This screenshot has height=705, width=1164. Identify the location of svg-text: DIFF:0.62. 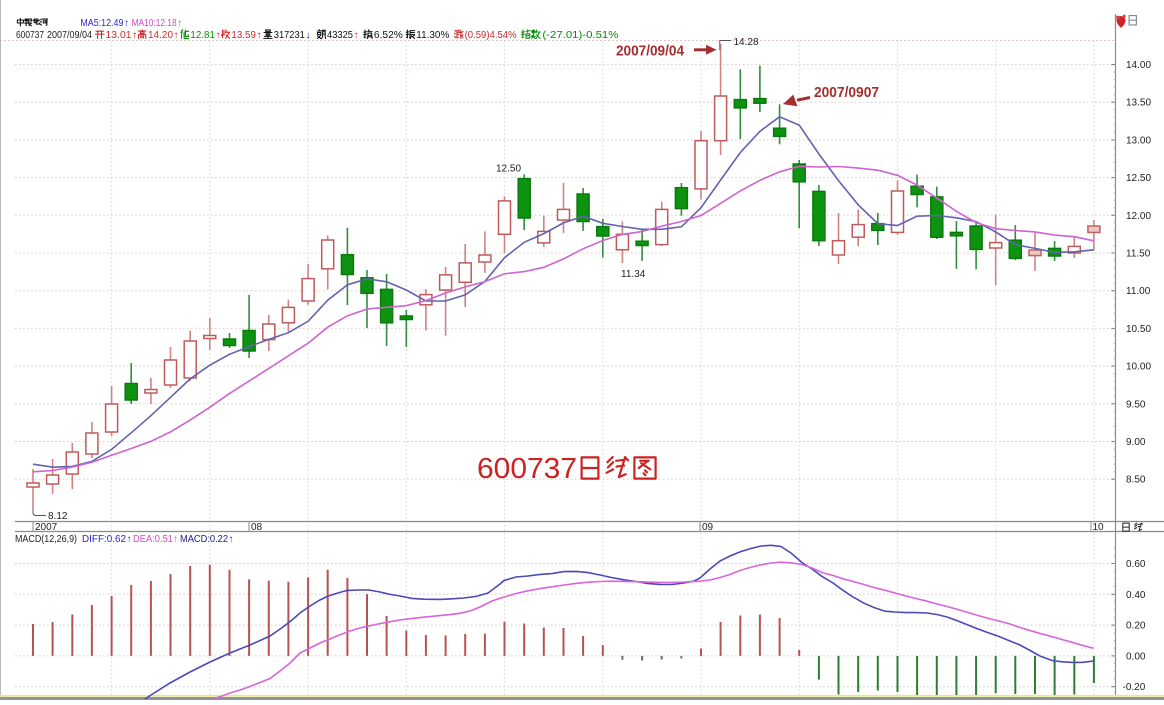
(104, 539).